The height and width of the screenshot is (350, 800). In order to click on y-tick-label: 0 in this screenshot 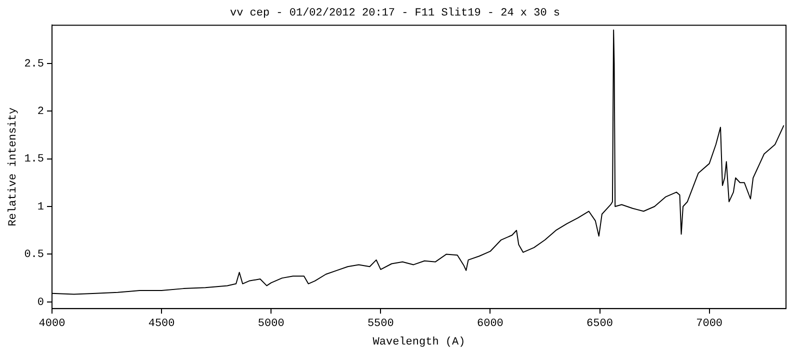, I will do `click(40, 302)`.